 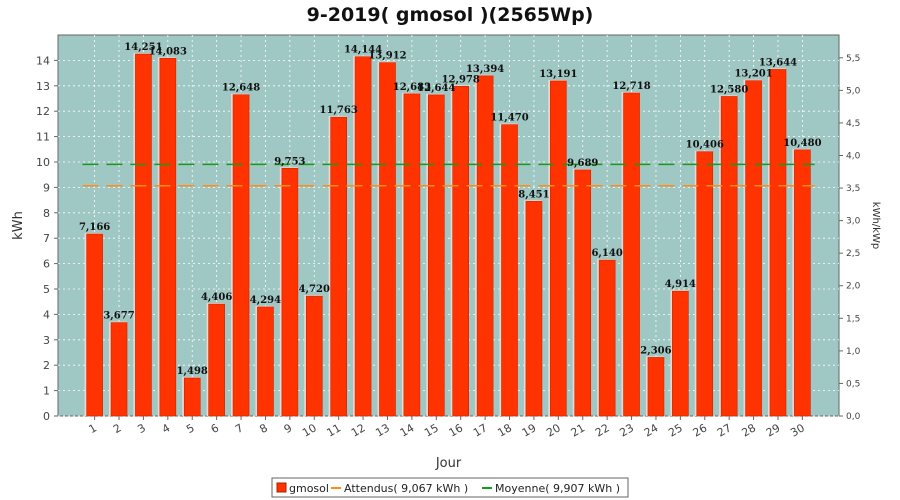 I want to click on x-tick-label: 20, so click(x=553, y=430).